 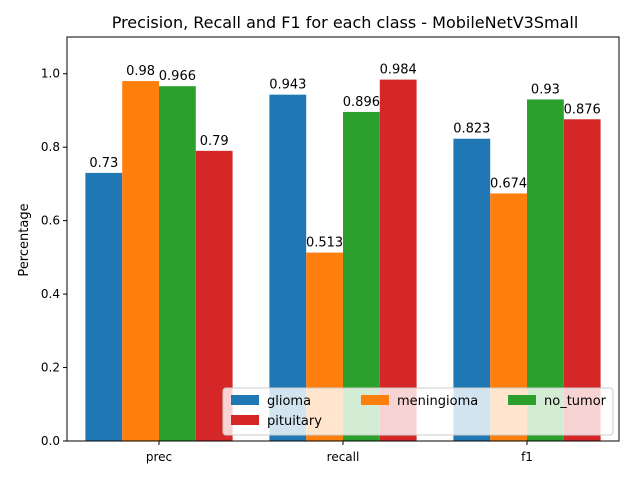 I want to click on data-label-pituitary: 0.984, so click(x=398, y=70).